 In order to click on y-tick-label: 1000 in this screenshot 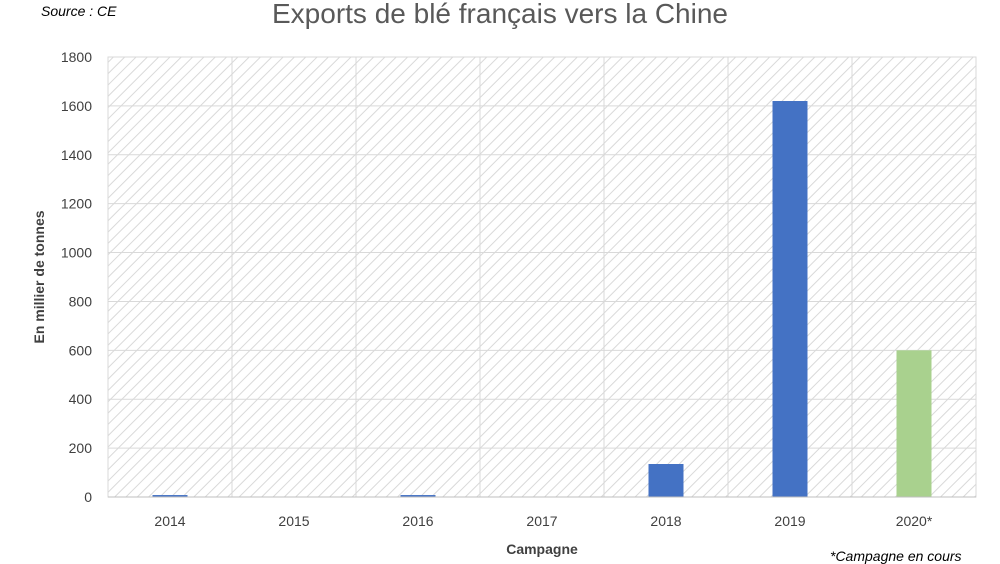, I will do `click(76, 253)`.